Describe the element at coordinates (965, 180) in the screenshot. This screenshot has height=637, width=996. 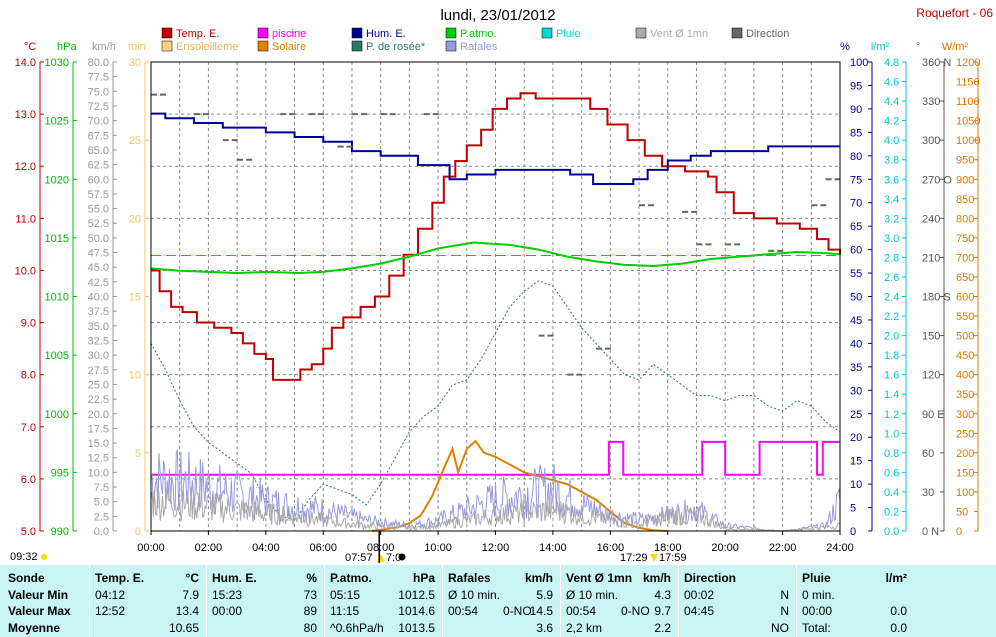
I see `axis-tick-label-solar: 900` at that location.